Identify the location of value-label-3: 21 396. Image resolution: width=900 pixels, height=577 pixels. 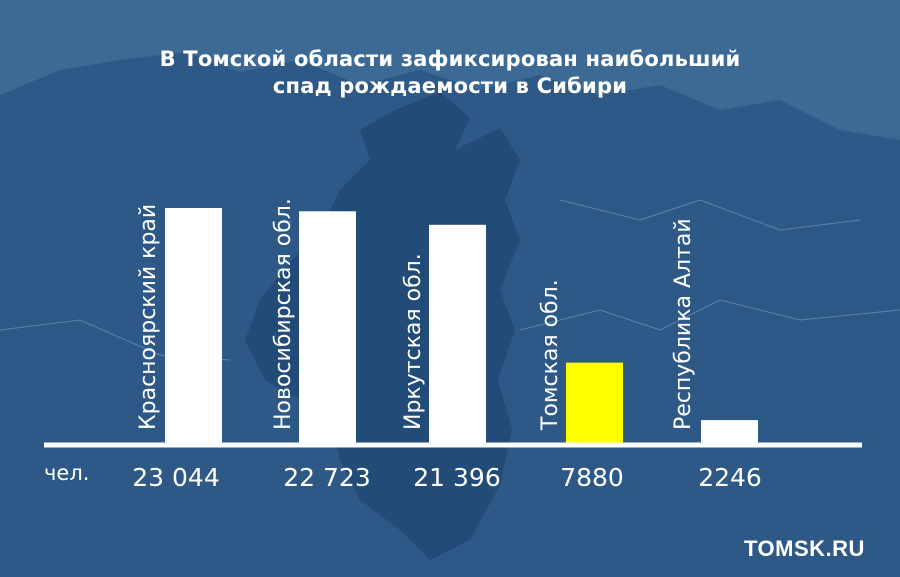
(456, 477).